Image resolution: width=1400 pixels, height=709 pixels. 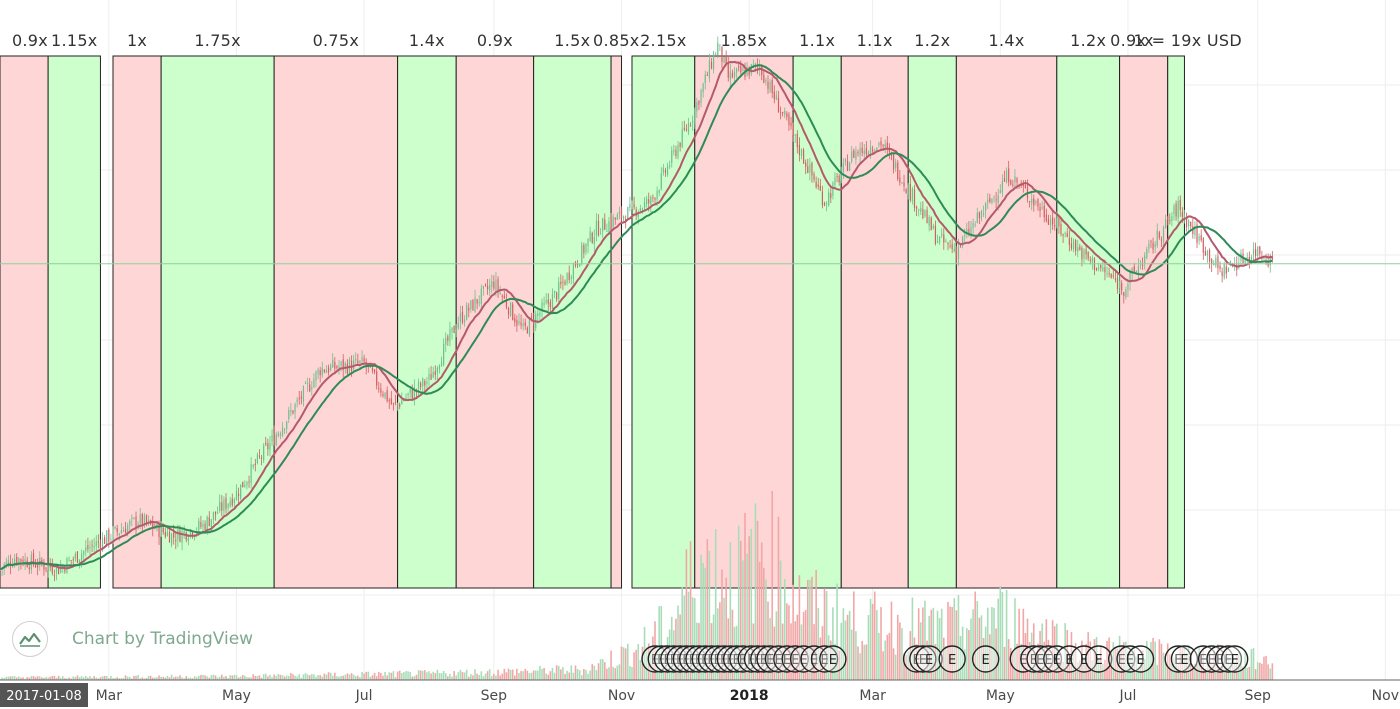 I want to click on period-multiplier-label-4: 1.75x, so click(x=217, y=40).